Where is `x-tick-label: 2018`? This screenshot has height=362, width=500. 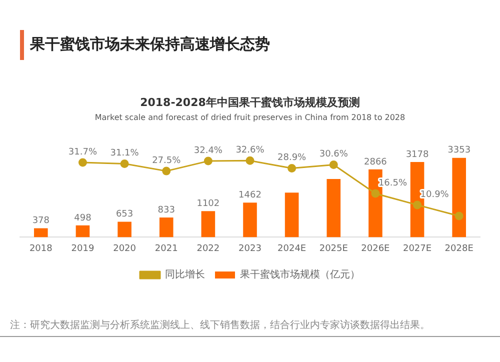 x-tick-label: 2018 is located at coordinates (41, 249).